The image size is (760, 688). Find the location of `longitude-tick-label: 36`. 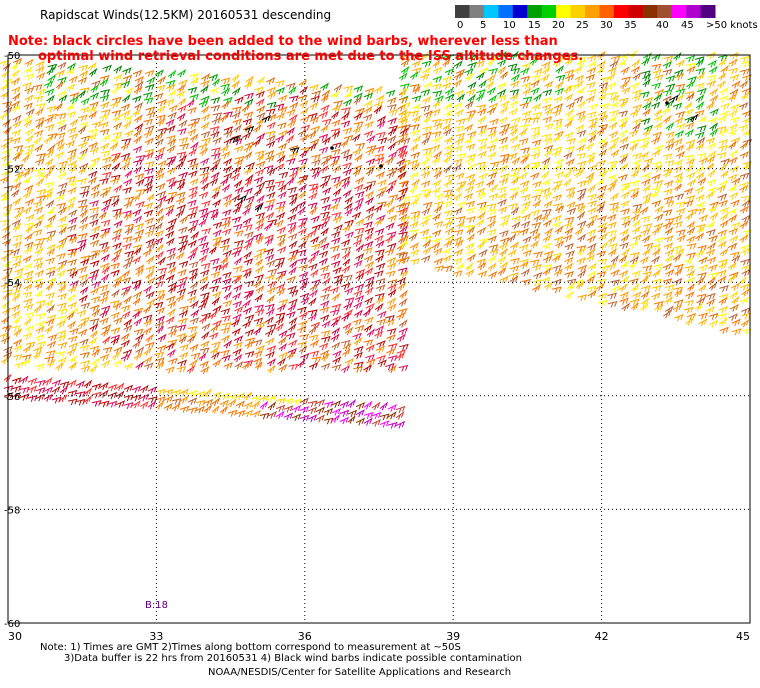

longitude-tick-label: 36 is located at coordinates (305, 636).